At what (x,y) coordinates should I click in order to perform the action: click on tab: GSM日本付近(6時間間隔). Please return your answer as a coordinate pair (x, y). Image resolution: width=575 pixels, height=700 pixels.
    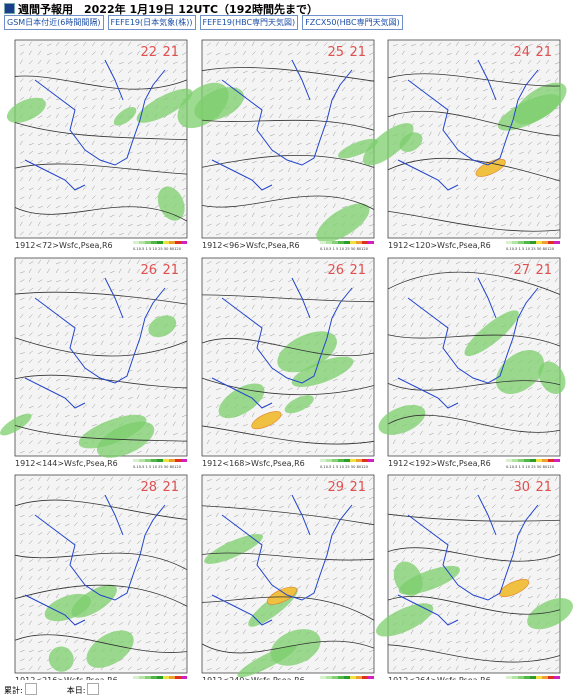
    Looking at the image, I should click on (54, 22).